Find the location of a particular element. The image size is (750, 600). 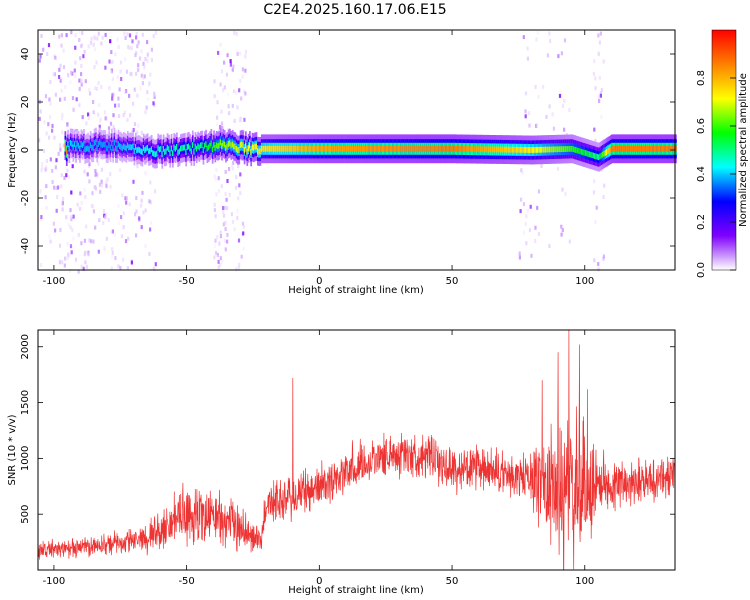

y-tick-label: 500 is located at coordinates (25, 514).